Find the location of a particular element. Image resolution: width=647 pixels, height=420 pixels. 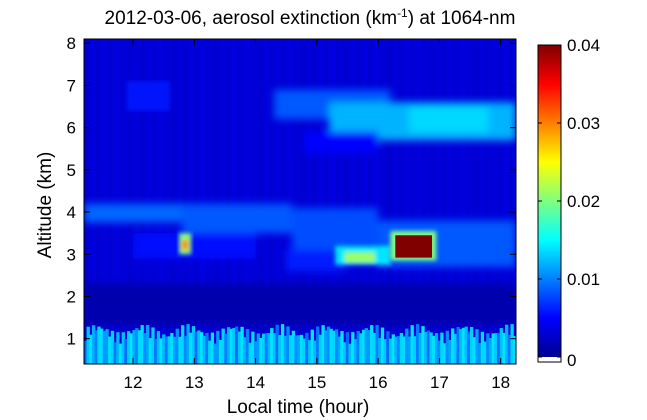

moderate-patch is located at coordinates (363, 255).